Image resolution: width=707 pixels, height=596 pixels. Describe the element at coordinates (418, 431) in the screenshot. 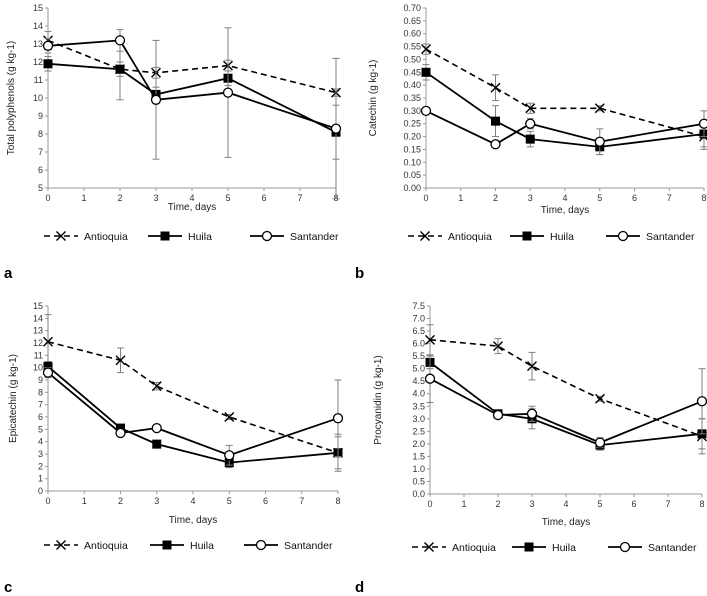

I see `y-tick-label: 2.5` at that location.